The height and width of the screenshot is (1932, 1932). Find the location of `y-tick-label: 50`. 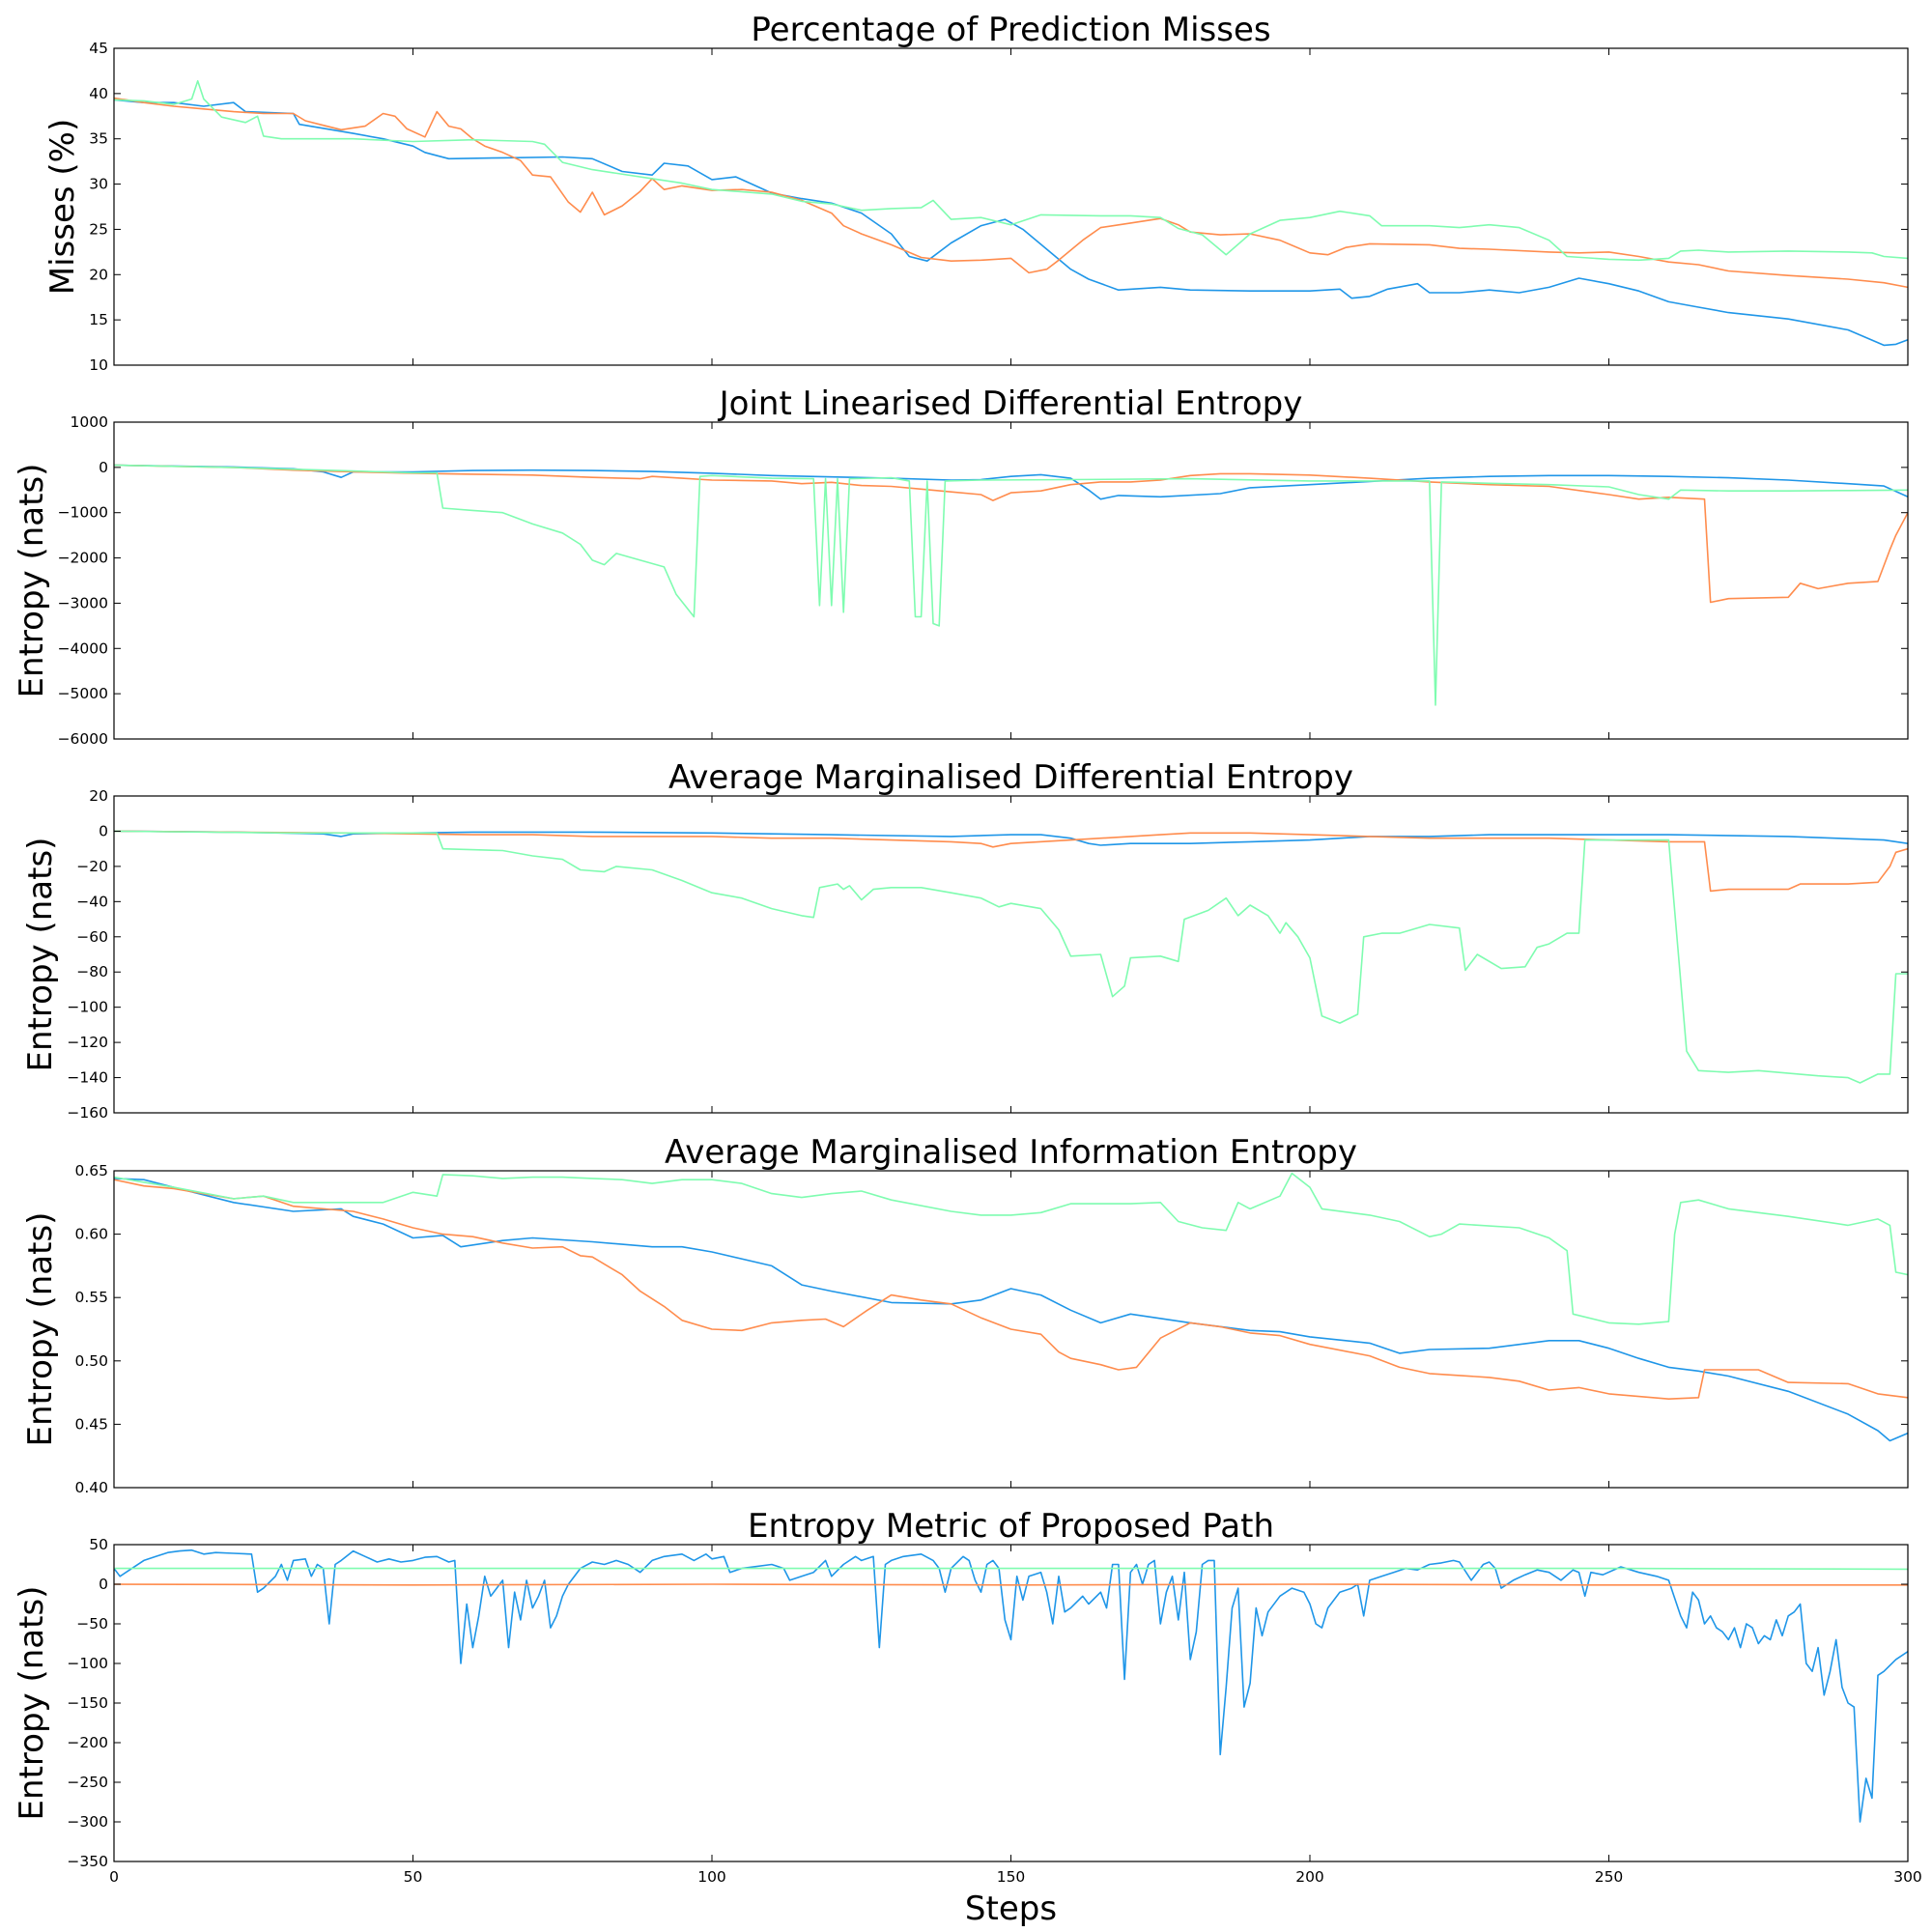

y-tick-label: 50 is located at coordinates (98, 1544).